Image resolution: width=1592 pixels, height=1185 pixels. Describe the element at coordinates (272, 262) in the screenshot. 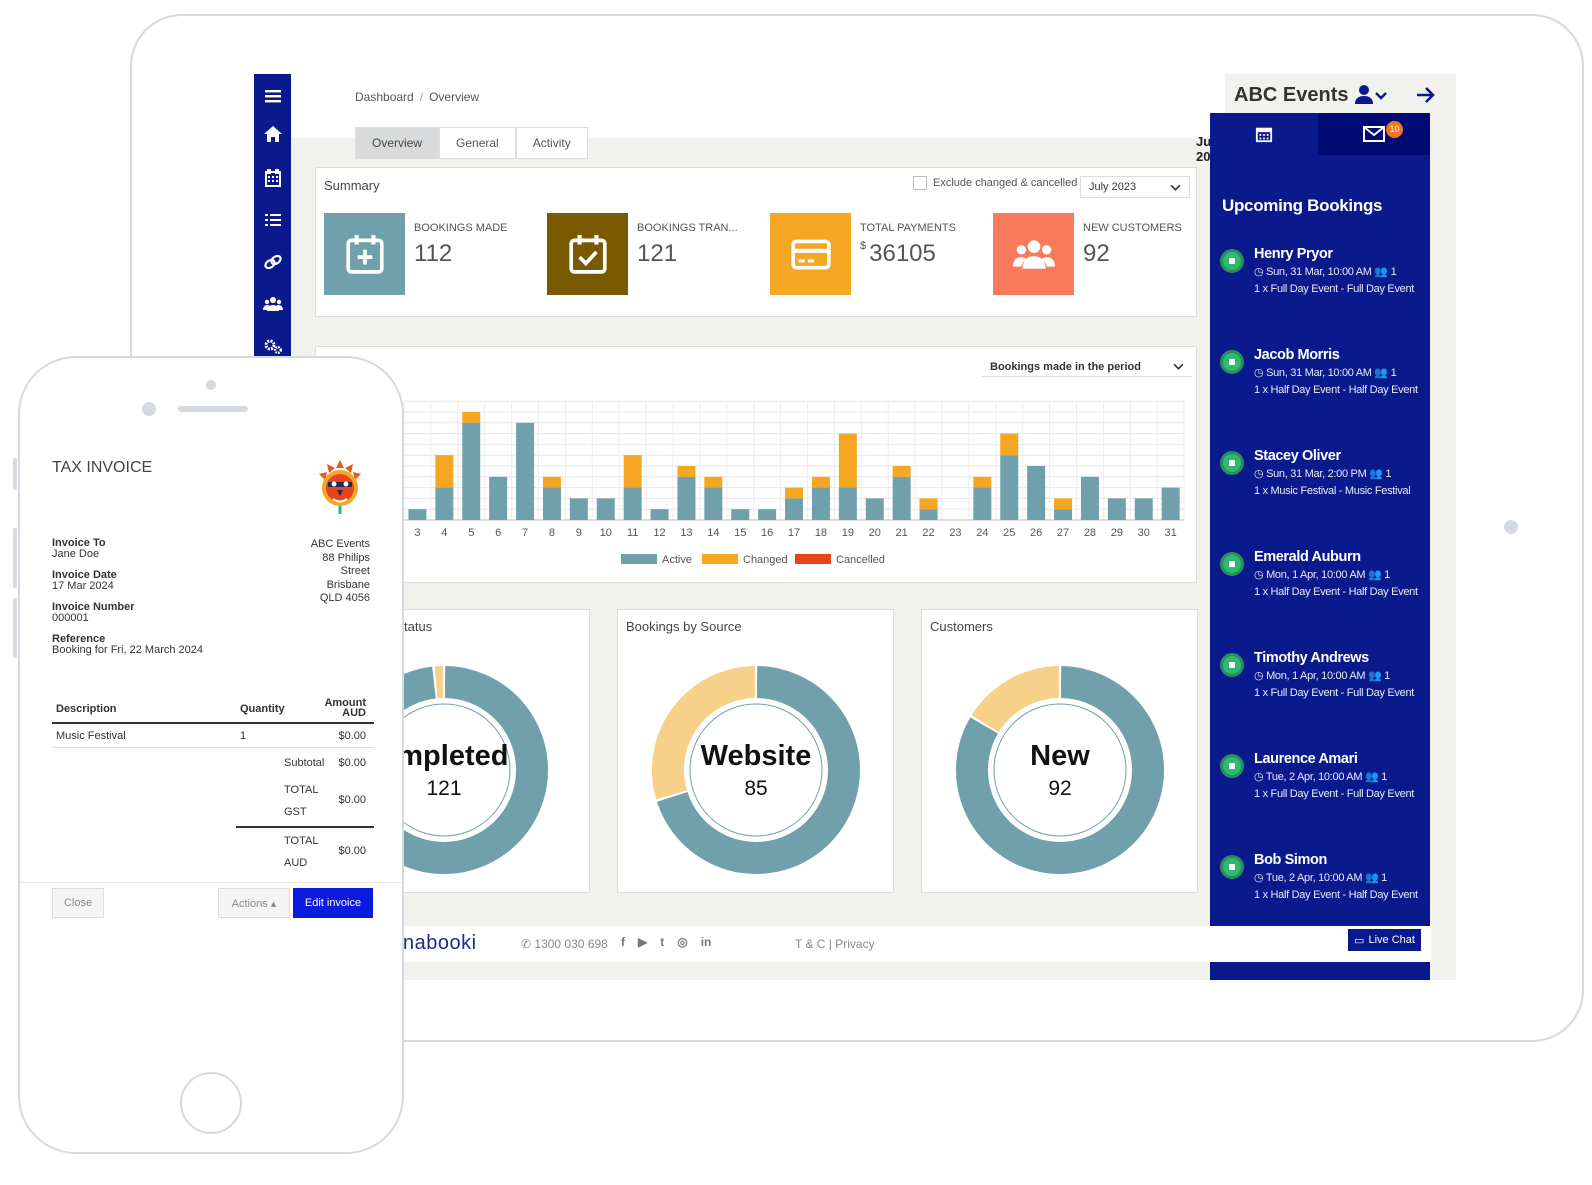

I see `link-icon` at that location.